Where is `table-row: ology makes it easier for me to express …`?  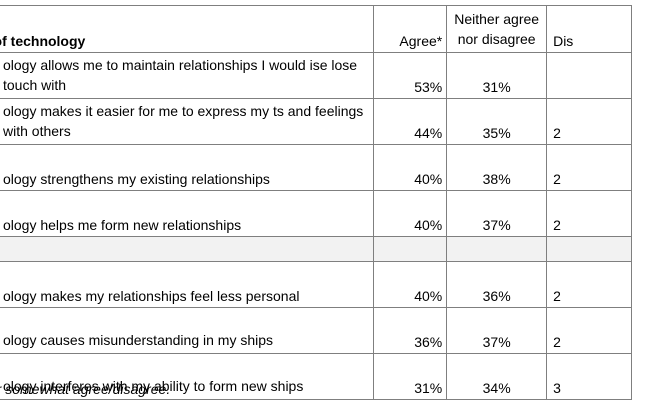
table-row: ology makes it easier for me to express … is located at coordinates (316, 121).